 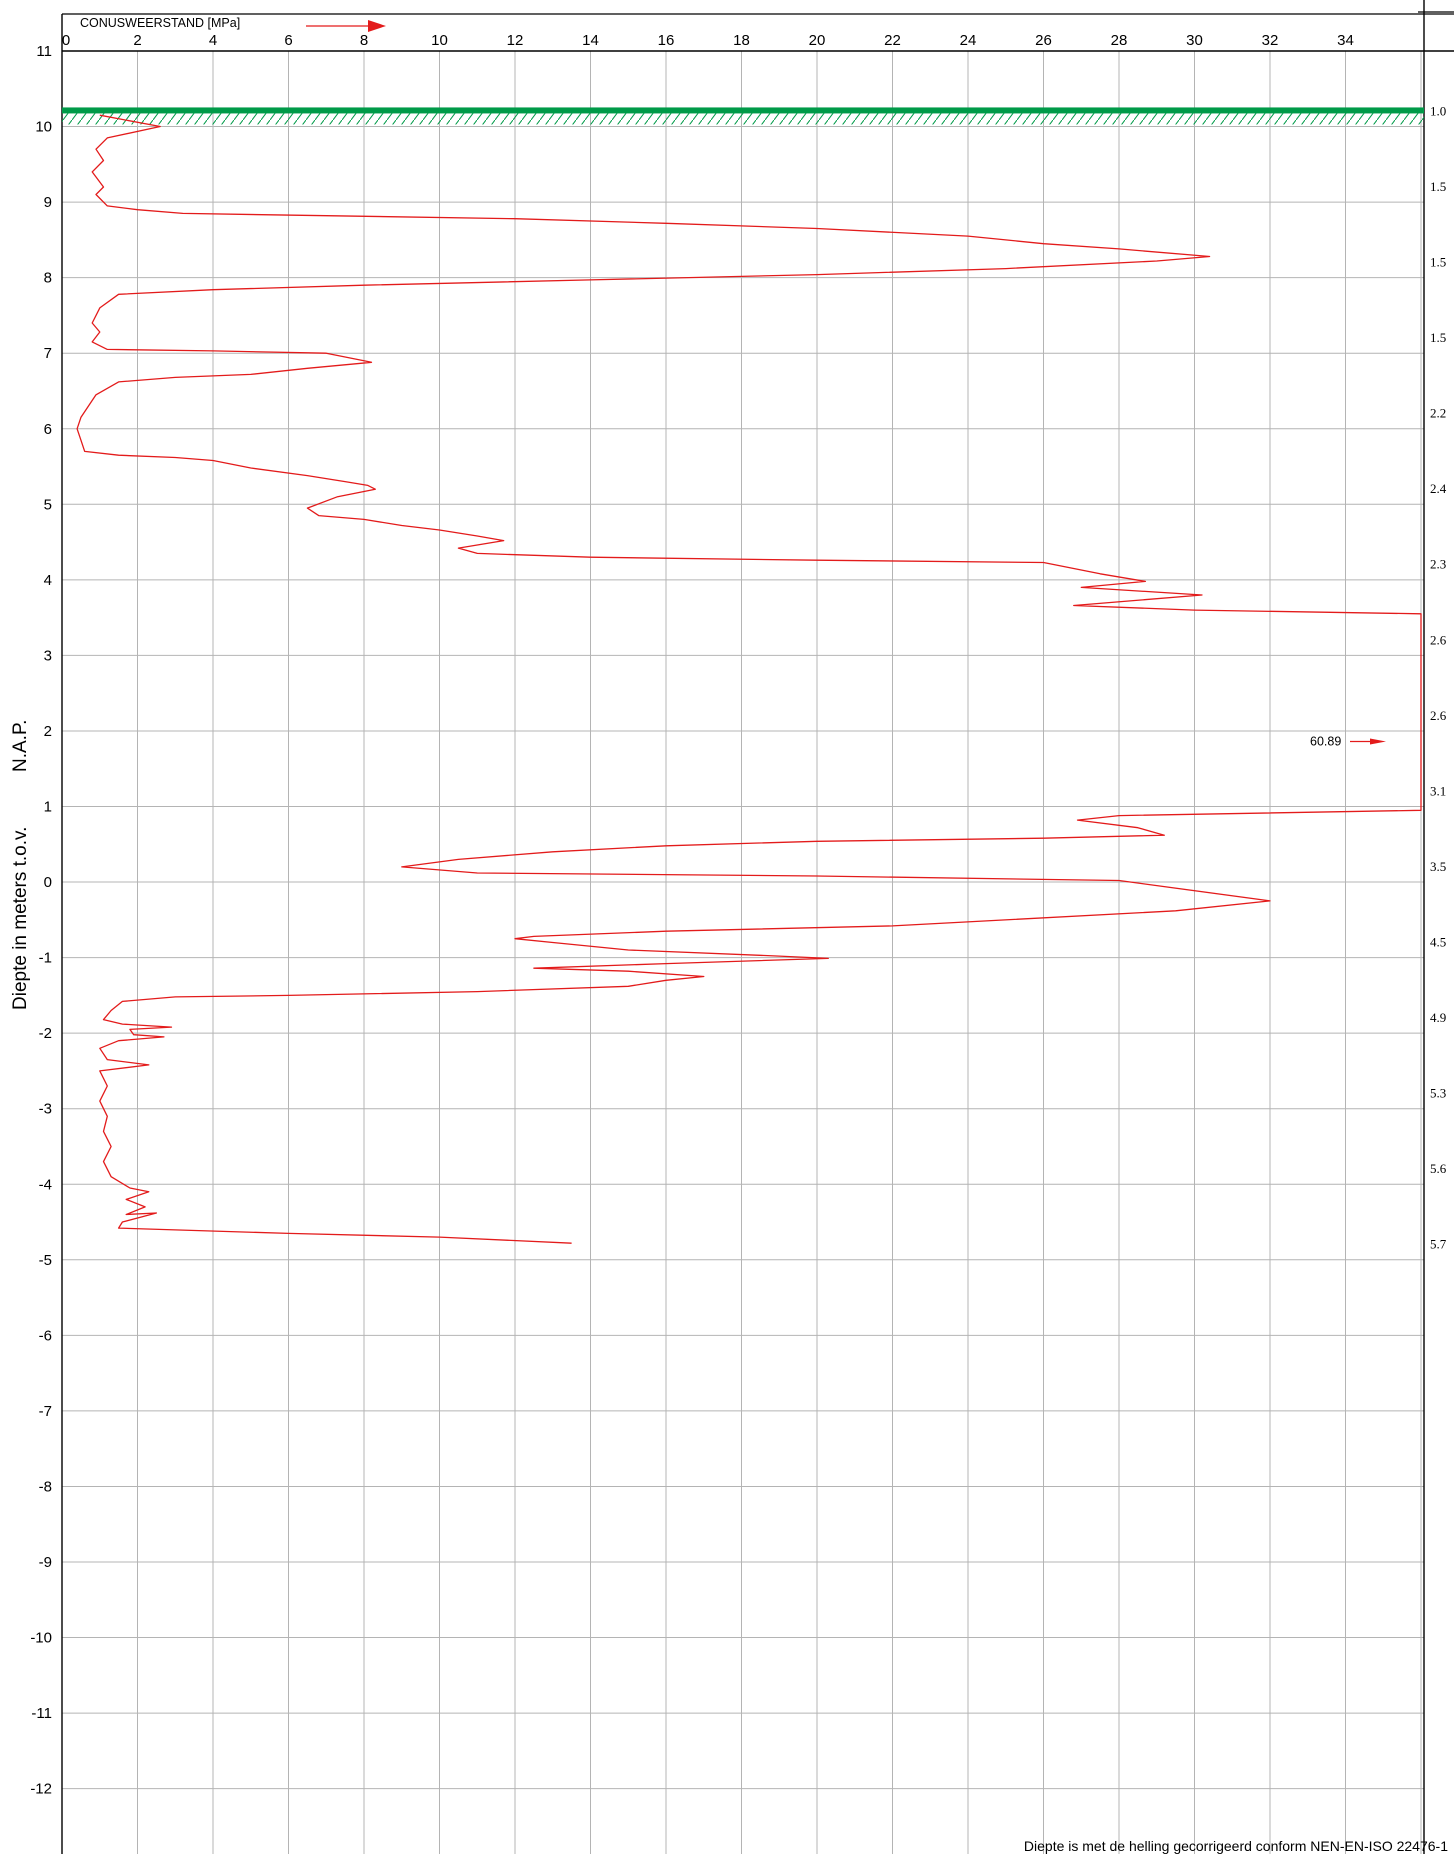 What do you see at coordinates (213, 40) in the screenshot?
I see `x-tick-label: 4` at bounding box center [213, 40].